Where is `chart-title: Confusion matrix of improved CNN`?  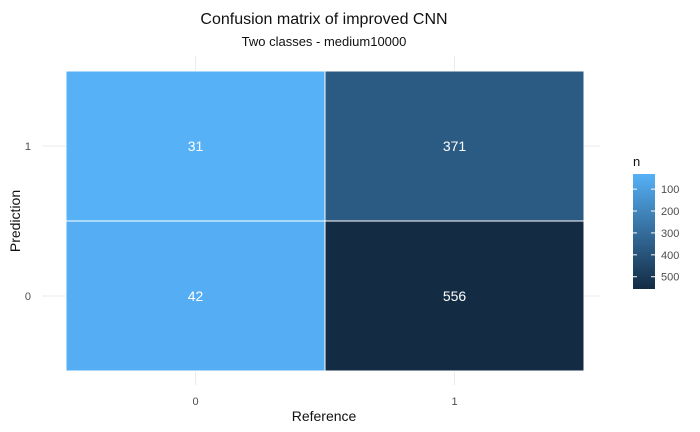 chart-title: Confusion matrix of improved CNN is located at coordinates (323, 19).